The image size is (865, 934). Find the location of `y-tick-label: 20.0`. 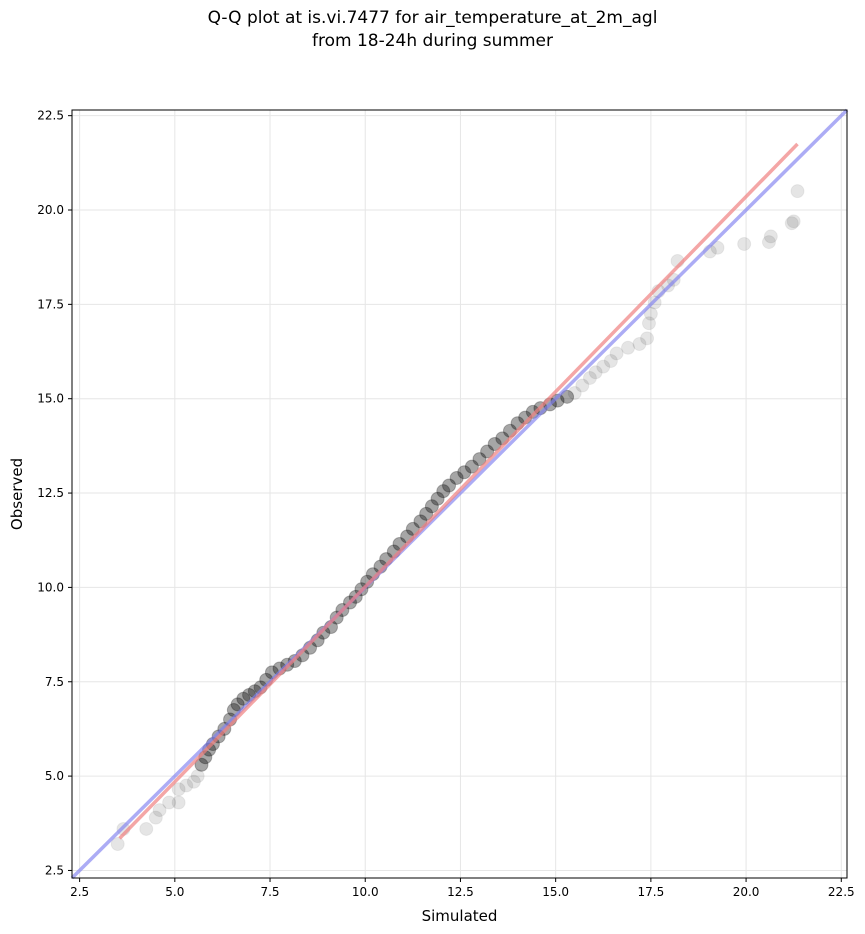

y-tick-label: 20.0 is located at coordinates (50, 210).